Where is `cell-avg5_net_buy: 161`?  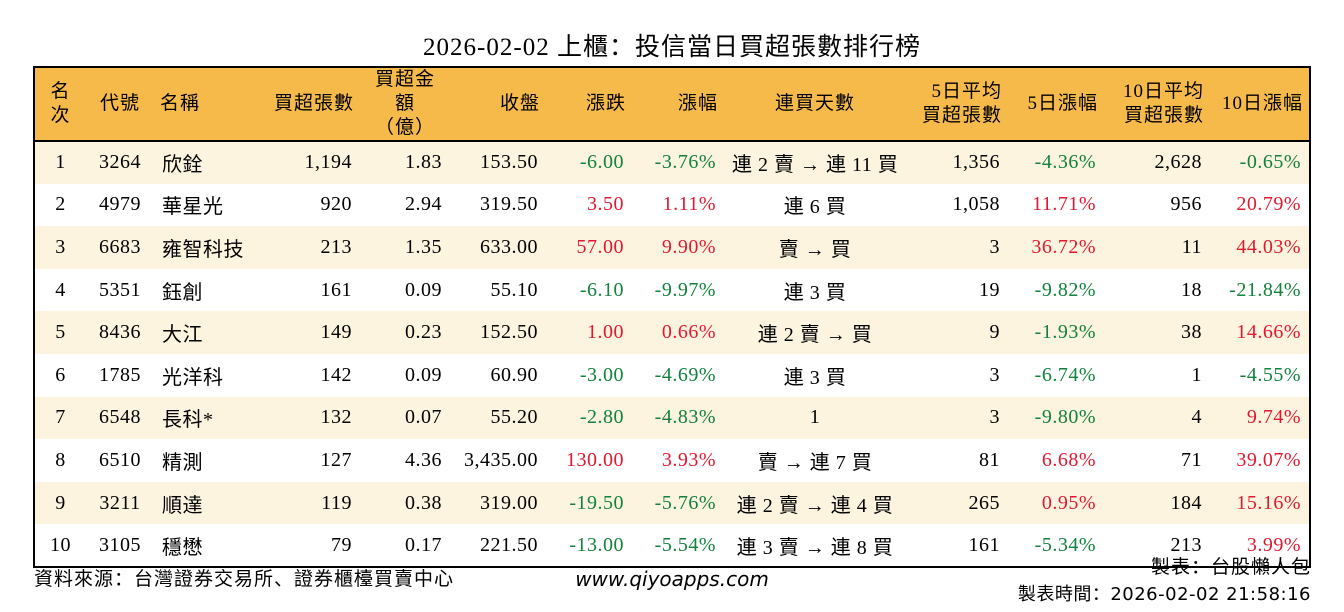
cell-avg5_net_buy: 161 is located at coordinates (984, 544).